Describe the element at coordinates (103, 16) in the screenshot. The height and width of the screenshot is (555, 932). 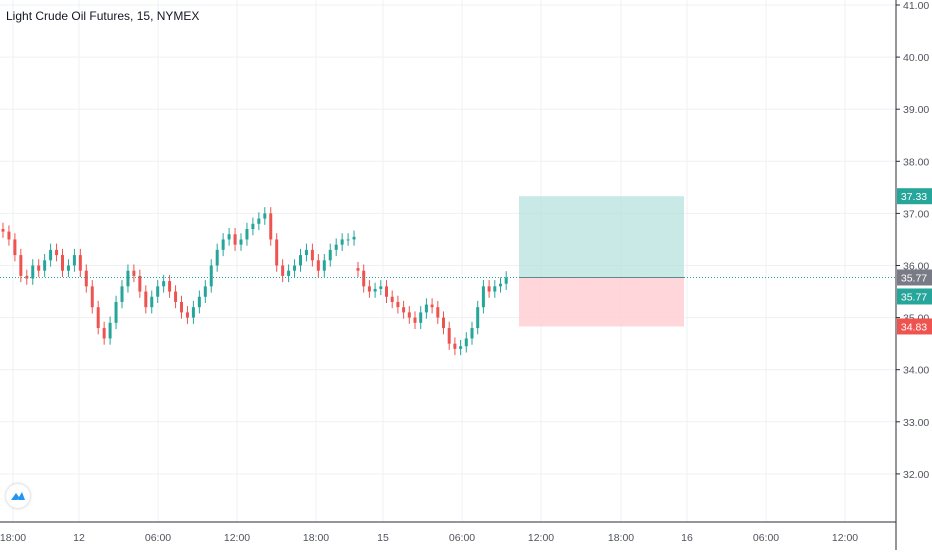
I see `chart-title: Light Crude Oil Futures, 15, NYMEX` at that location.